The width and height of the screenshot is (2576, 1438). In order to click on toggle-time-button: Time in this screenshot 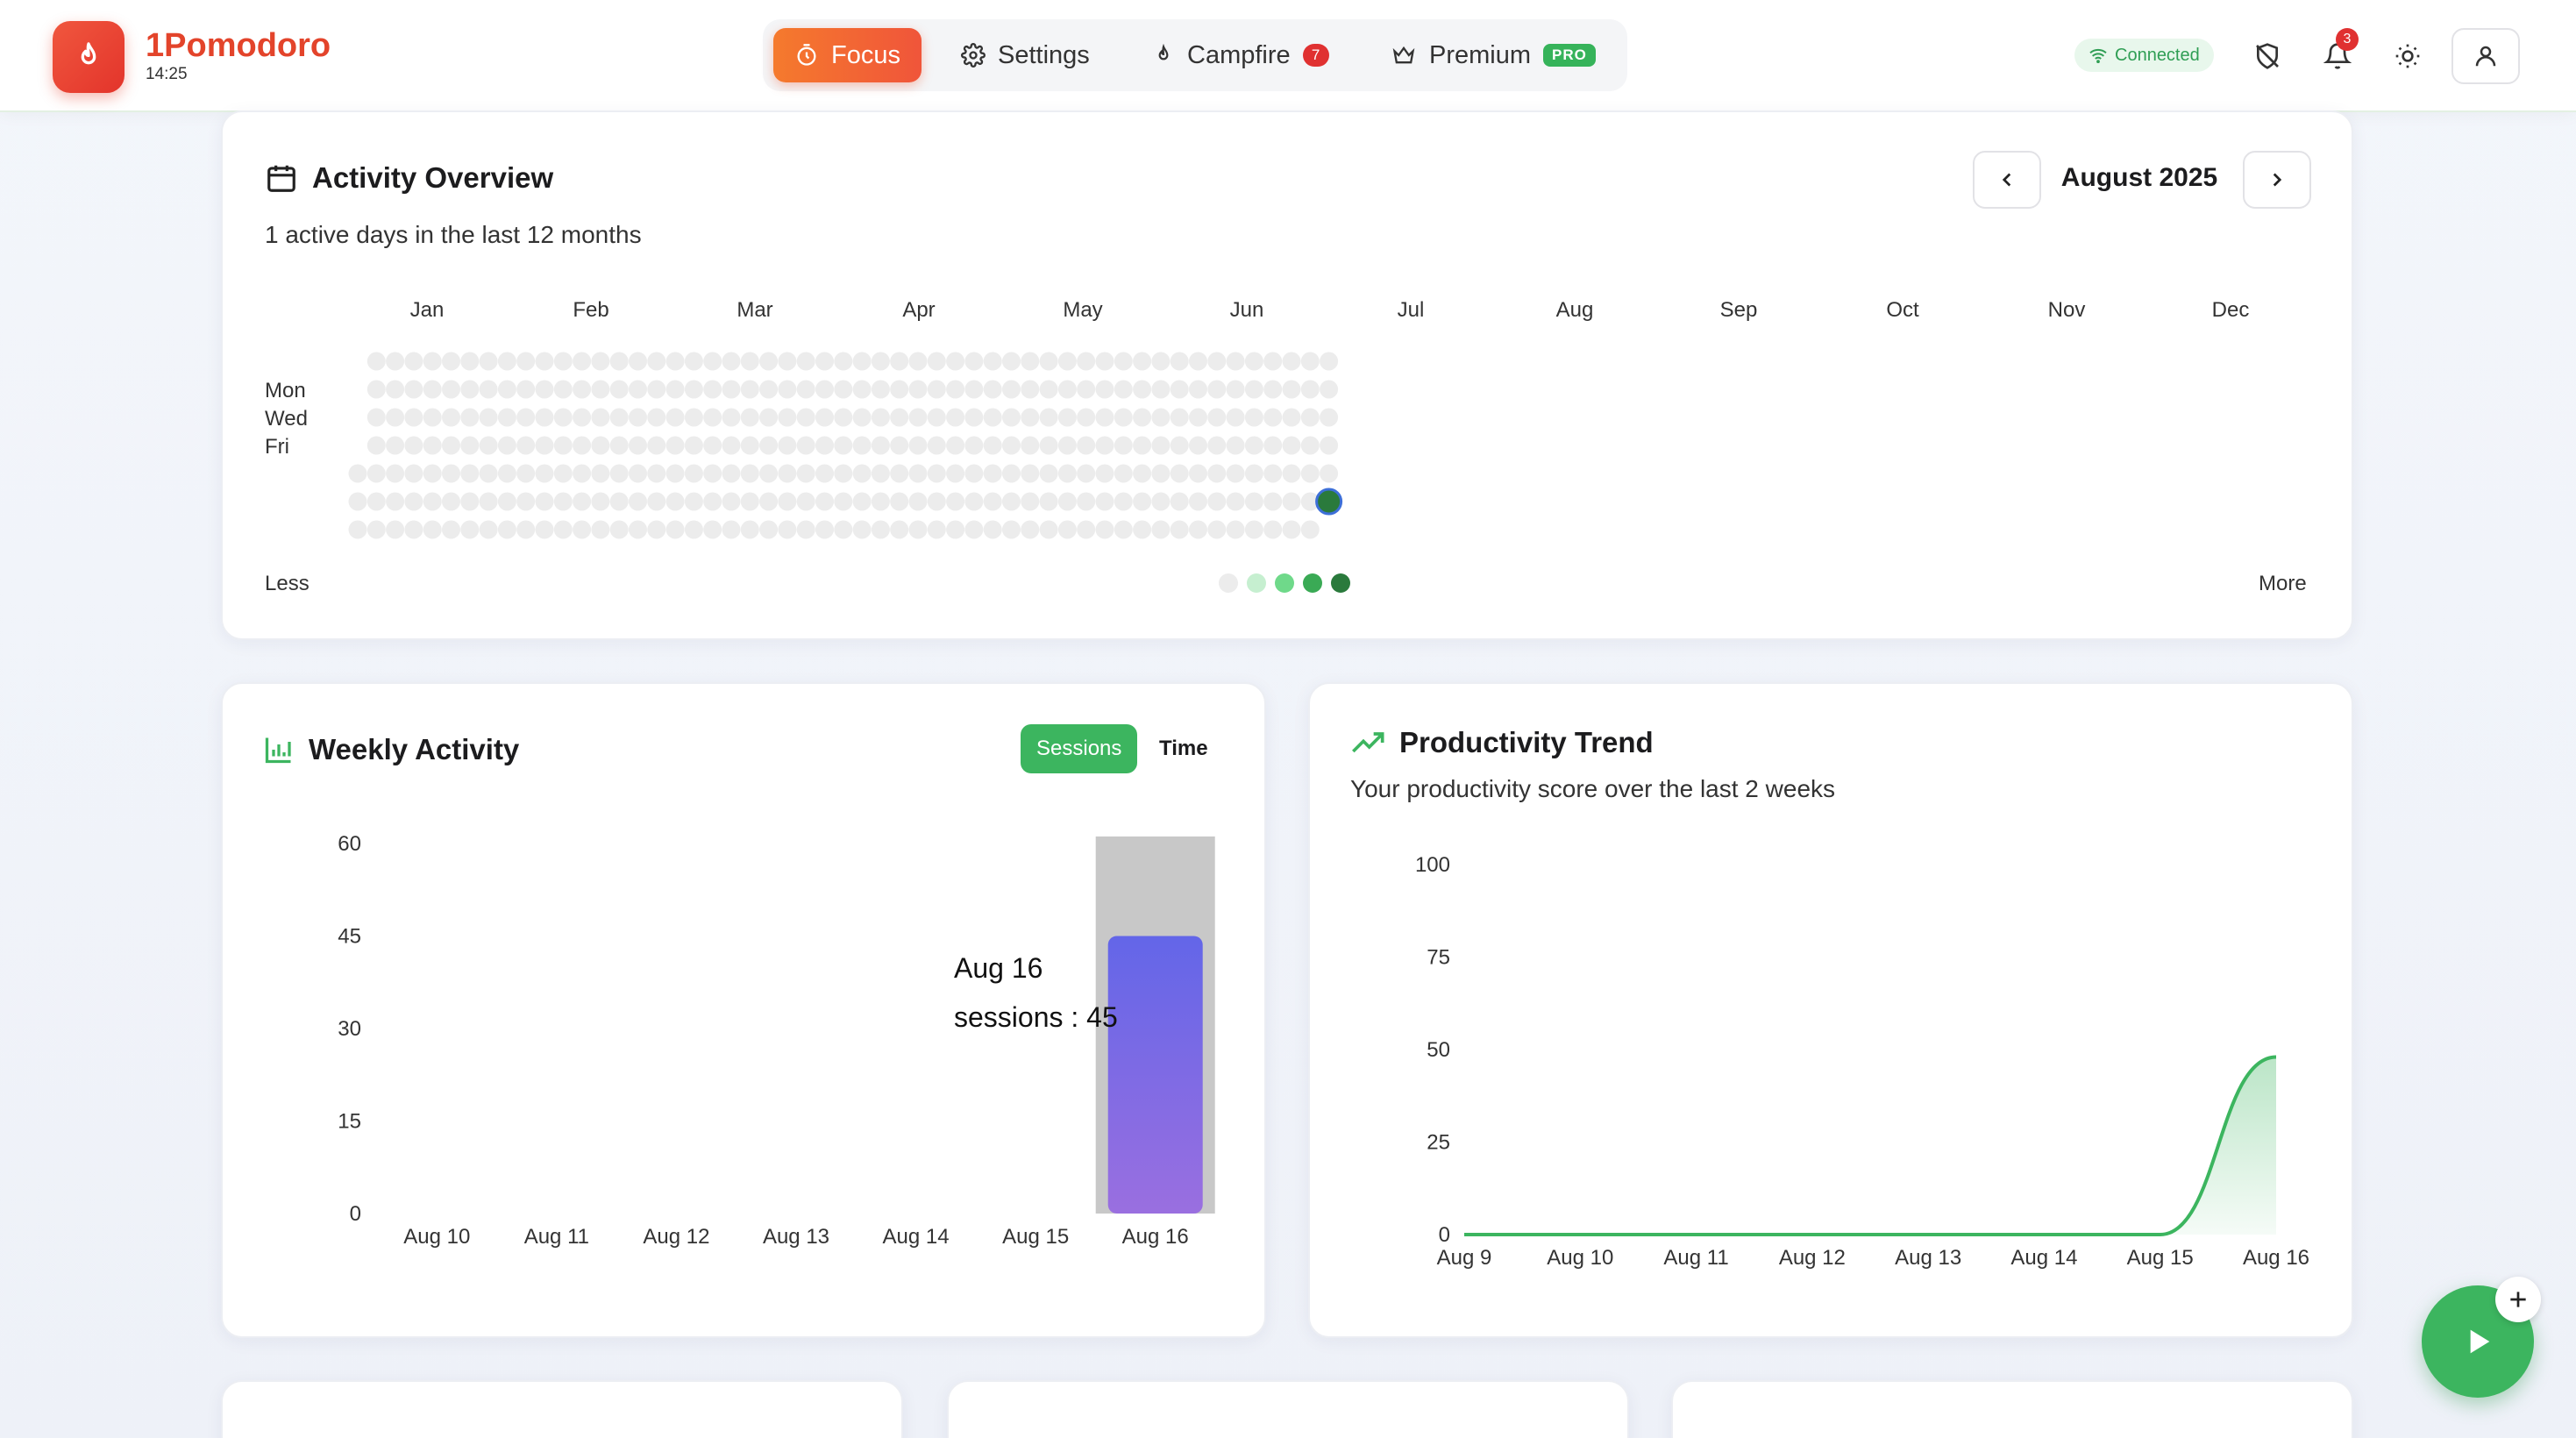, I will do `click(1183, 748)`.